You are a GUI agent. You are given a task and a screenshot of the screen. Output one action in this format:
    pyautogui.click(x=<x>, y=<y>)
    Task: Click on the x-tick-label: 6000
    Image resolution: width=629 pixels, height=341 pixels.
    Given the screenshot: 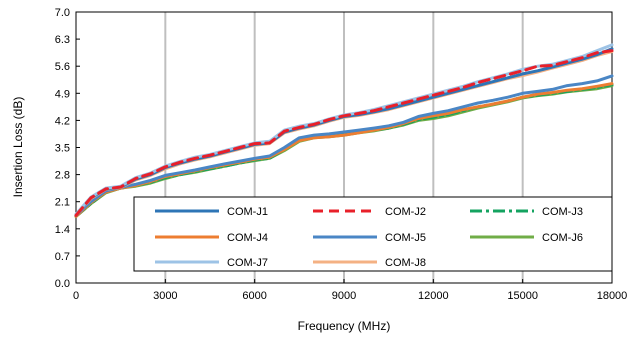 What is the action you would take?
    pyautogui.click(x=254, y=296)
    